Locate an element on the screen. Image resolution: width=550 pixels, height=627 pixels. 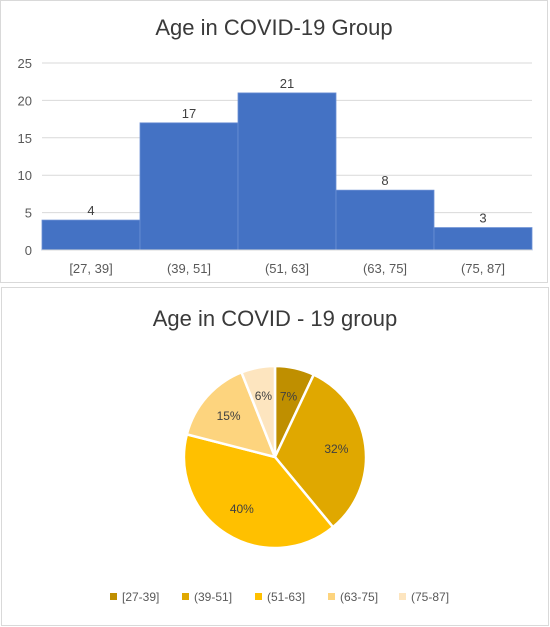
x-tick-label: (39, 51] is located at coordinates (189, 268).